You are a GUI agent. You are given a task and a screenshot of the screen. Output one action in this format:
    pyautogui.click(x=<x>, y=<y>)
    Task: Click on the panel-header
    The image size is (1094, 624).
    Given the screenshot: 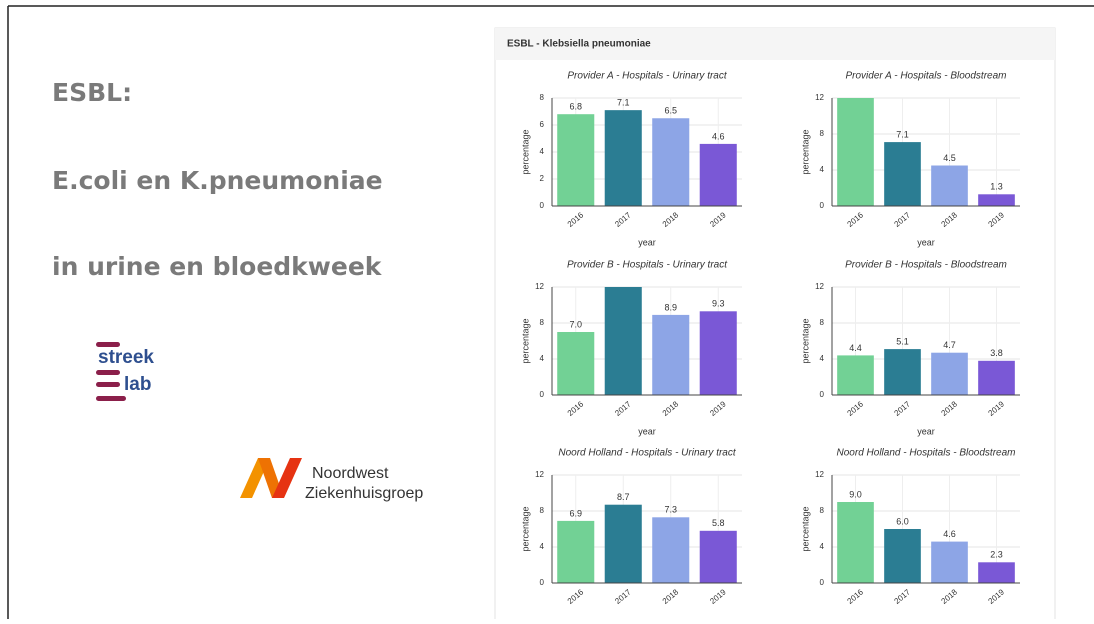 What is the action you would take?
    pyautogui.click(x=775, y=44)
    